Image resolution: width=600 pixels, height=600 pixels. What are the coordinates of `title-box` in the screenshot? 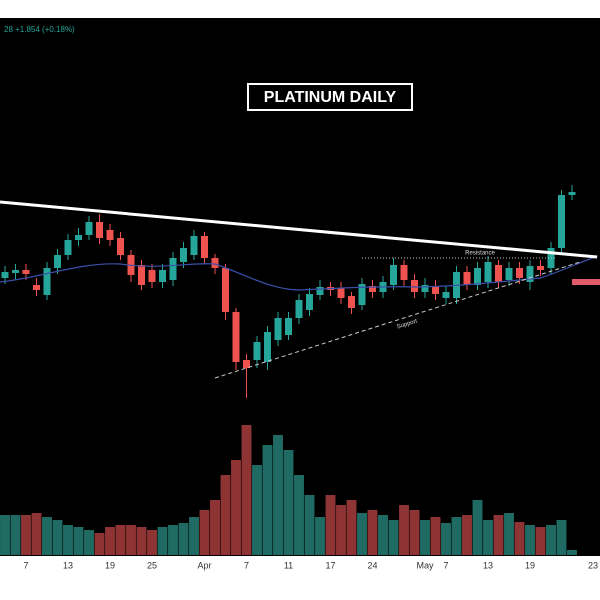 It's located at (330, 97).